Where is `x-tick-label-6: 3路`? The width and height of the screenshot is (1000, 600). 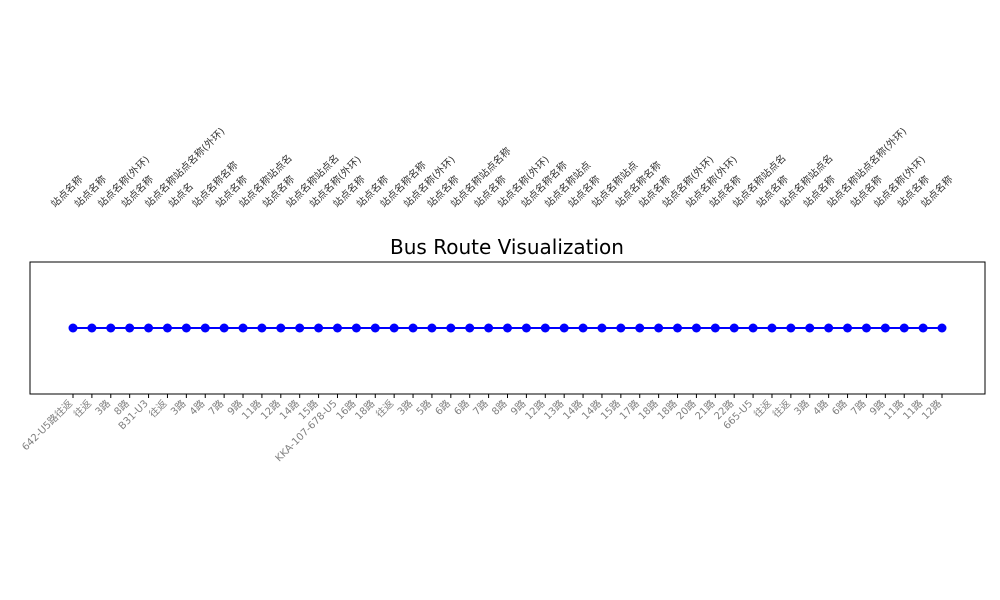 x-tick-label-6: 3路 is located at coordinates (178, 407).